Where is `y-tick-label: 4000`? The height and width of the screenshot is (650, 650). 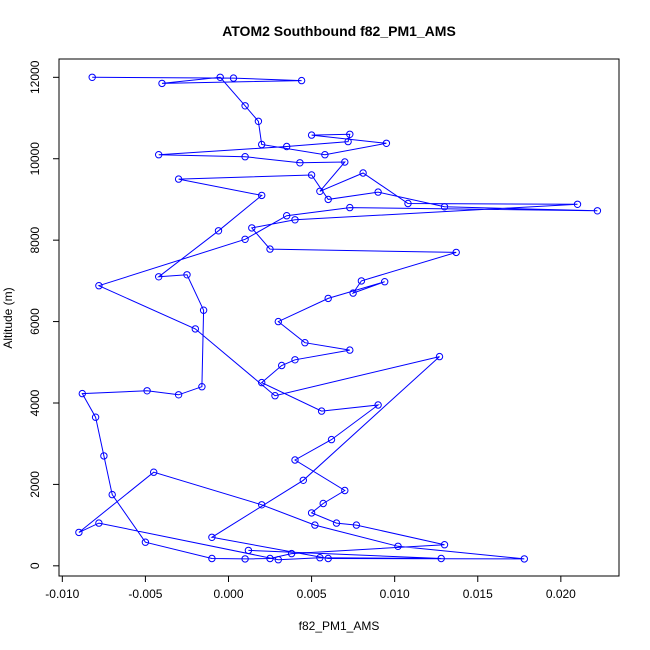 y-tick-label: 4000 is located at coordinates (35, 402).